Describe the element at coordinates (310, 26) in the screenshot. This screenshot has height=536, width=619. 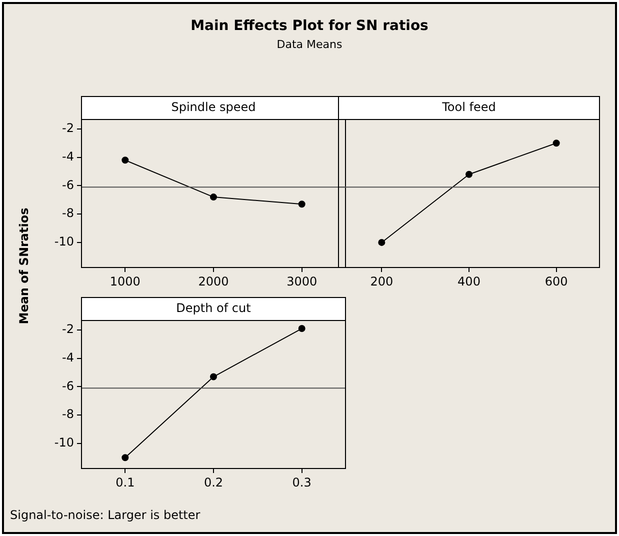
I see `chart-title: Main Effects Plot for SN ratios` at that location.